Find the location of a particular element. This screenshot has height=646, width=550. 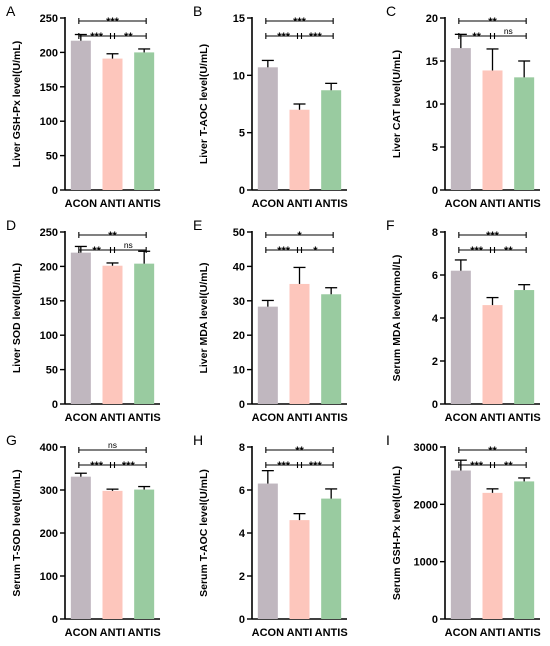

y-axis-label: Liver SOD level(U/mL) is located at coordinates (17, 318).